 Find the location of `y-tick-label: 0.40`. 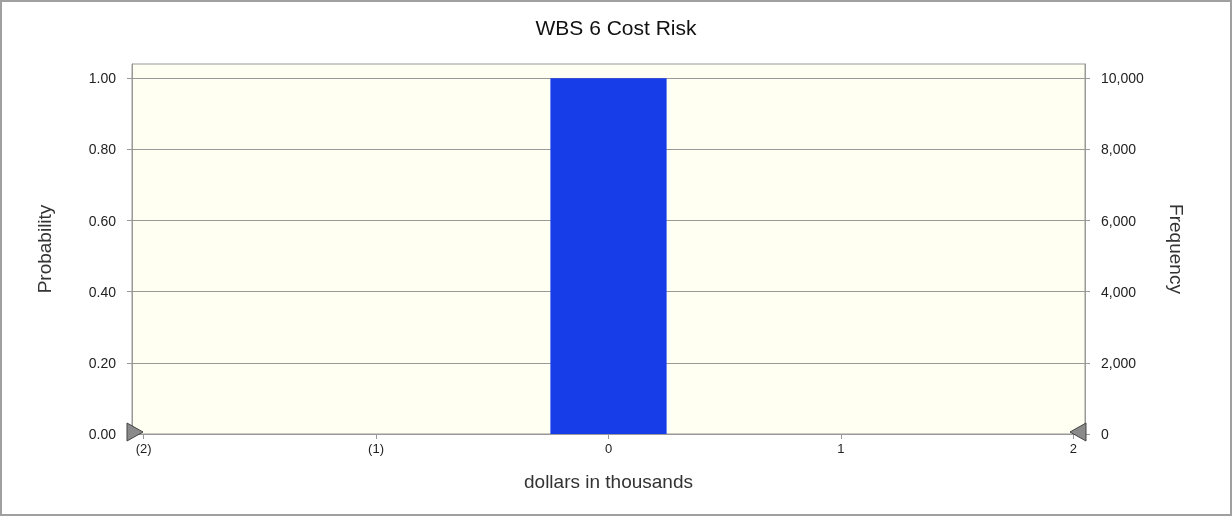

y-tick-label: 0.40 is located at coordinates (102, 291).